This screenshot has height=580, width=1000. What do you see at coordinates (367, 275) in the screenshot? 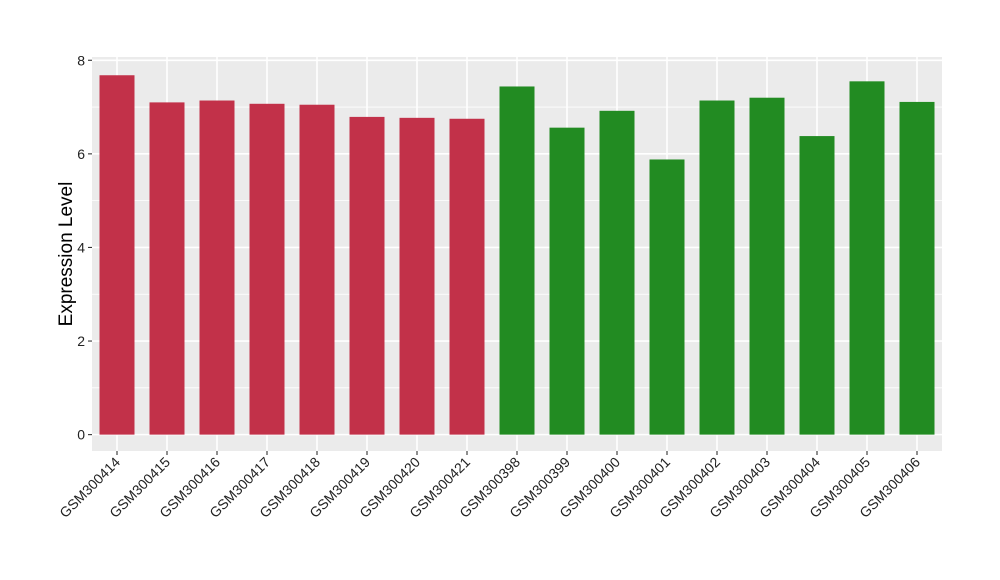
I see `bar-GSM300419` at bounding box center [367, 275].